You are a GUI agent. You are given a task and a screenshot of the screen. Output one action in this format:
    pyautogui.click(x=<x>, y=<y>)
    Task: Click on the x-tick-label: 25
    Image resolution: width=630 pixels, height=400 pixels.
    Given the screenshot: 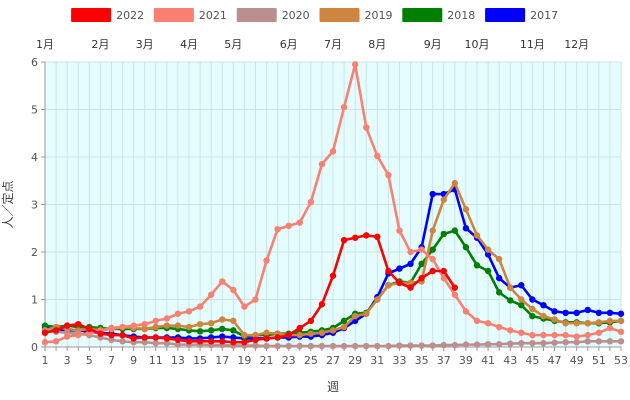 What is the action you would take?
    pyautogui.click(x=311, y=360)
    